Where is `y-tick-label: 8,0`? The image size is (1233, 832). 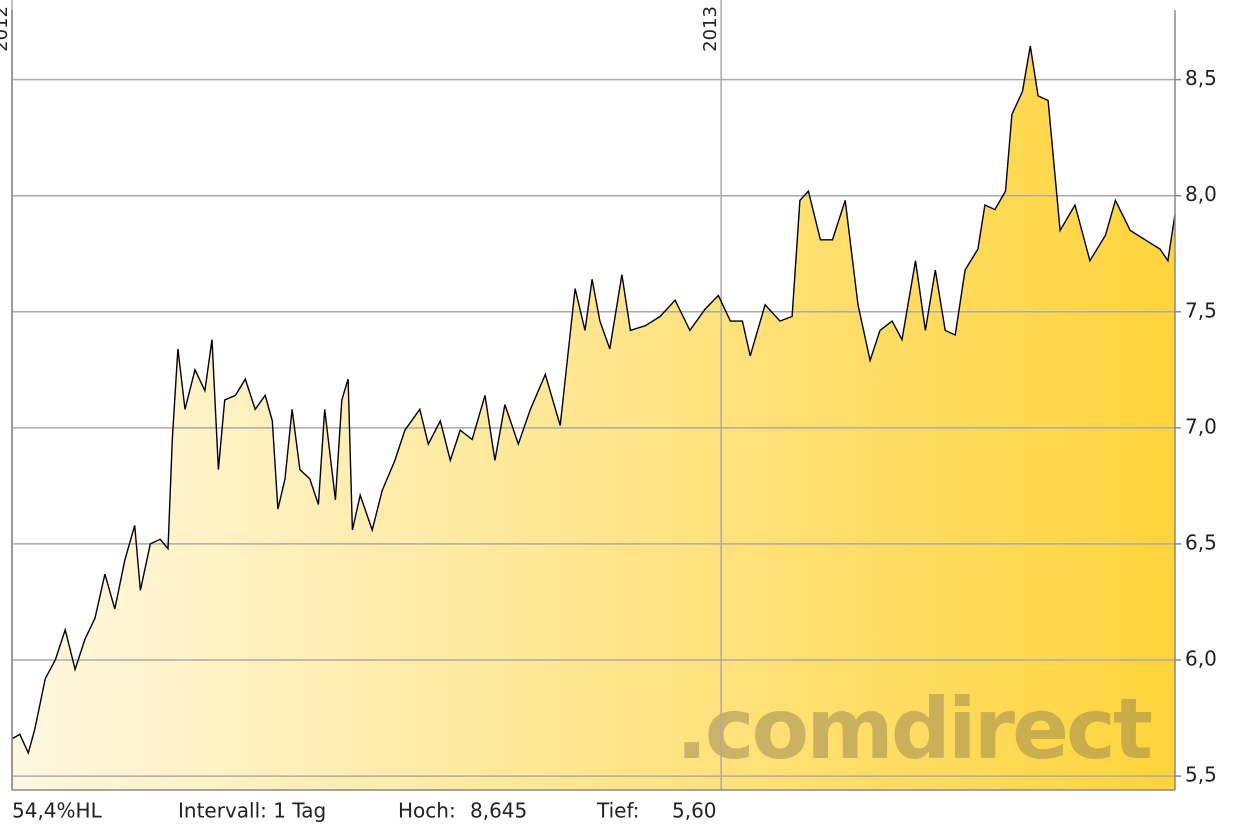
y-tick-label: 8,0 is located at coordinates (1201, 194).